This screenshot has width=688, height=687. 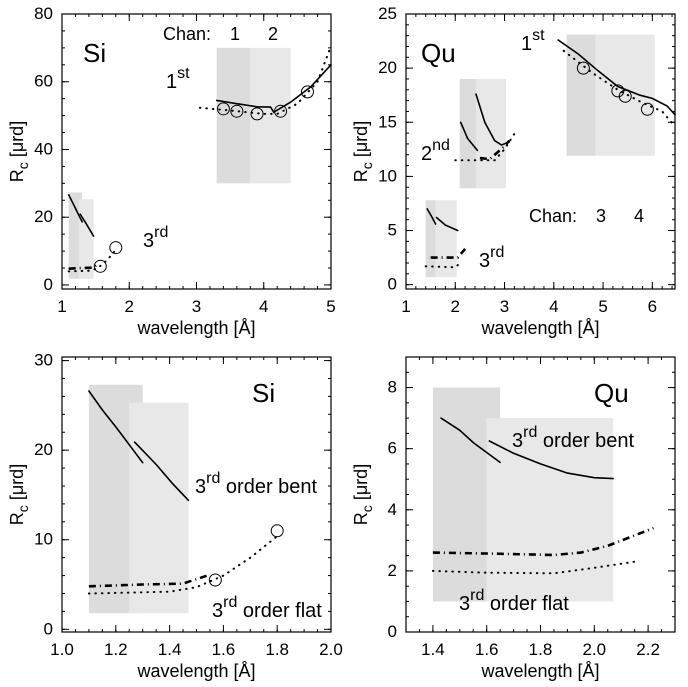 I want to click on y-tick-label: 5, so click(x=392, y=230).